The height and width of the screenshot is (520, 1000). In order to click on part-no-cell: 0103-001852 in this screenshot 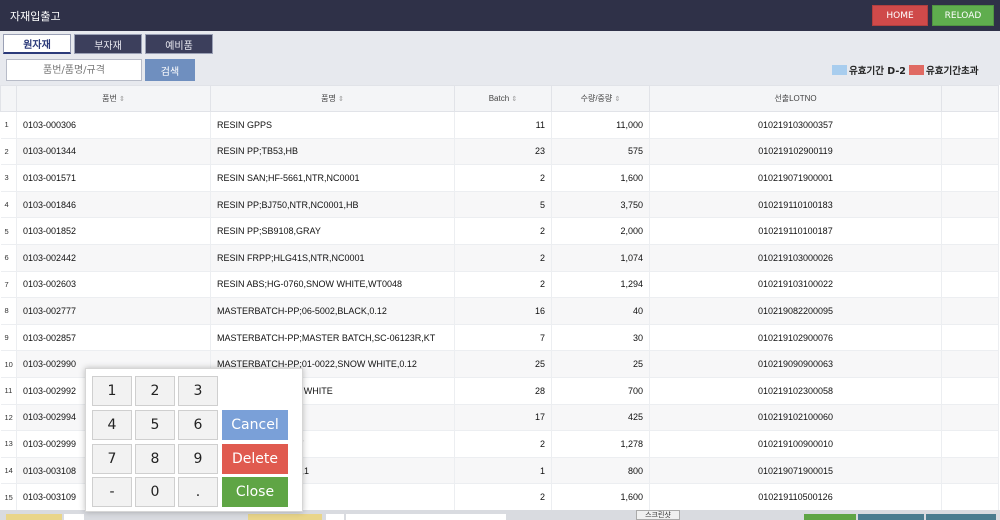, I will do `click(113, 231)`.